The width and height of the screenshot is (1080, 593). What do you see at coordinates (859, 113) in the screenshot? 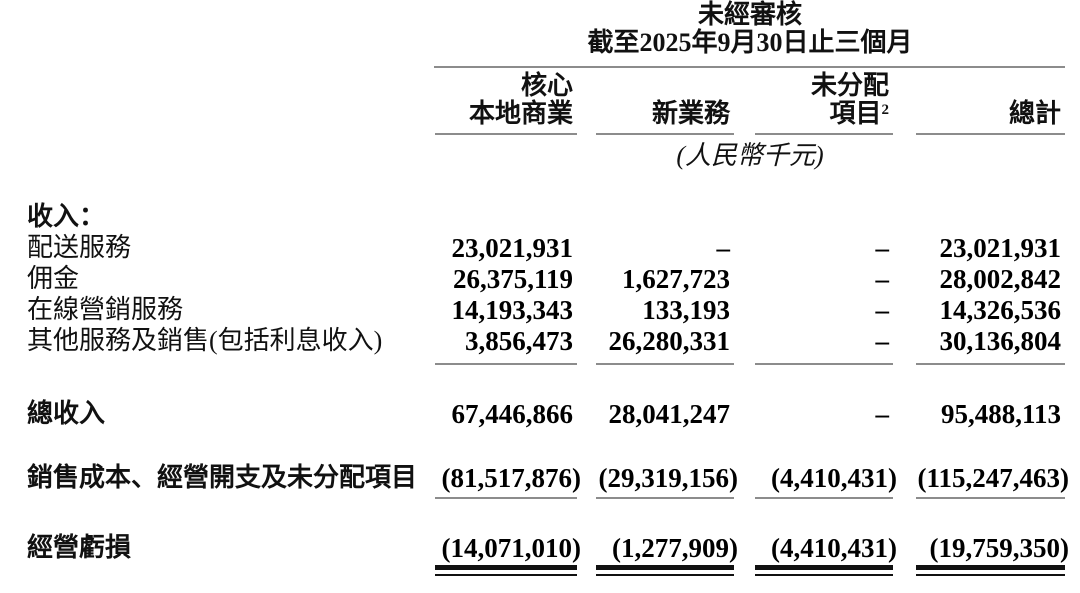
I see `col3-header-line2: 項目2` at bounding box center [859, 113].